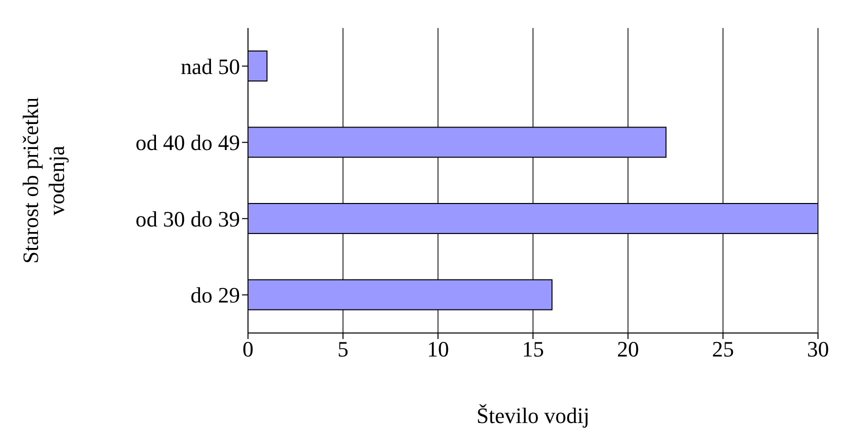  I want to click on y-tick-label: od 40 do 49, so click(188, 143).